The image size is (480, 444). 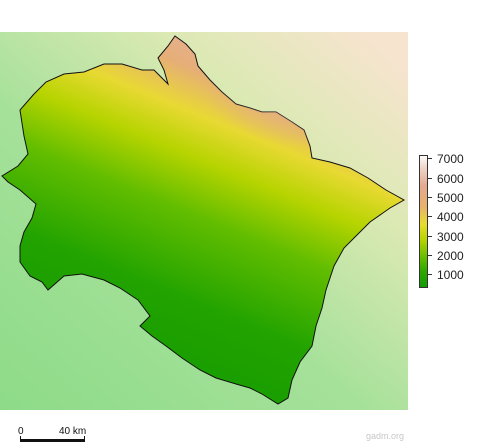 What do you see at coordinates (385, 436) in the screenshot?
I see `source-credit: gadm.org` at bounding box center [385, 436].